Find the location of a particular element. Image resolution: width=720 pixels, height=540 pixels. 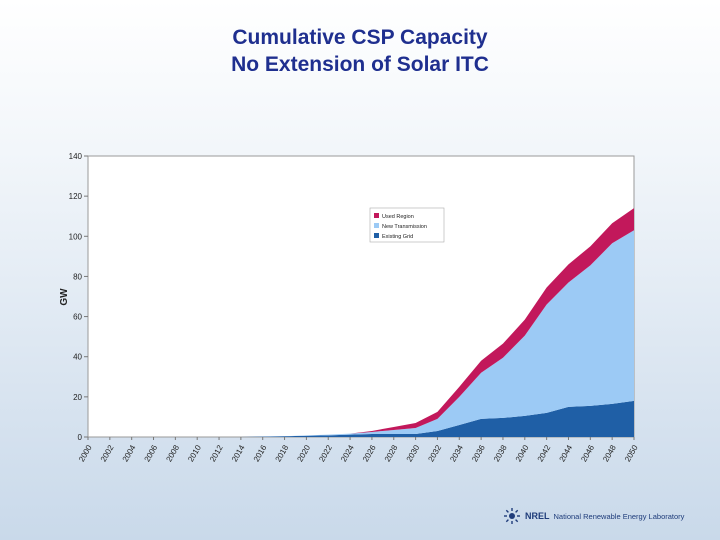

y-tick-label: 20 is located at coordinates (77, 397).